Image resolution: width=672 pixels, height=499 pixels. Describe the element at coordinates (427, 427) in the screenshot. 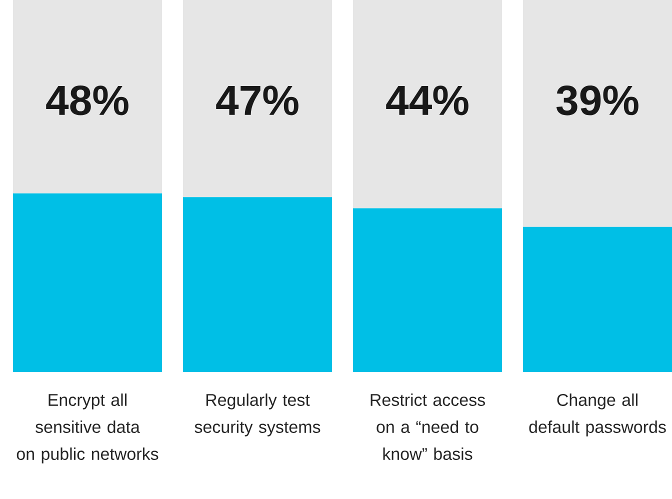

I see `x-tick-label: Restrict access on a “need to know” basis` at that location.